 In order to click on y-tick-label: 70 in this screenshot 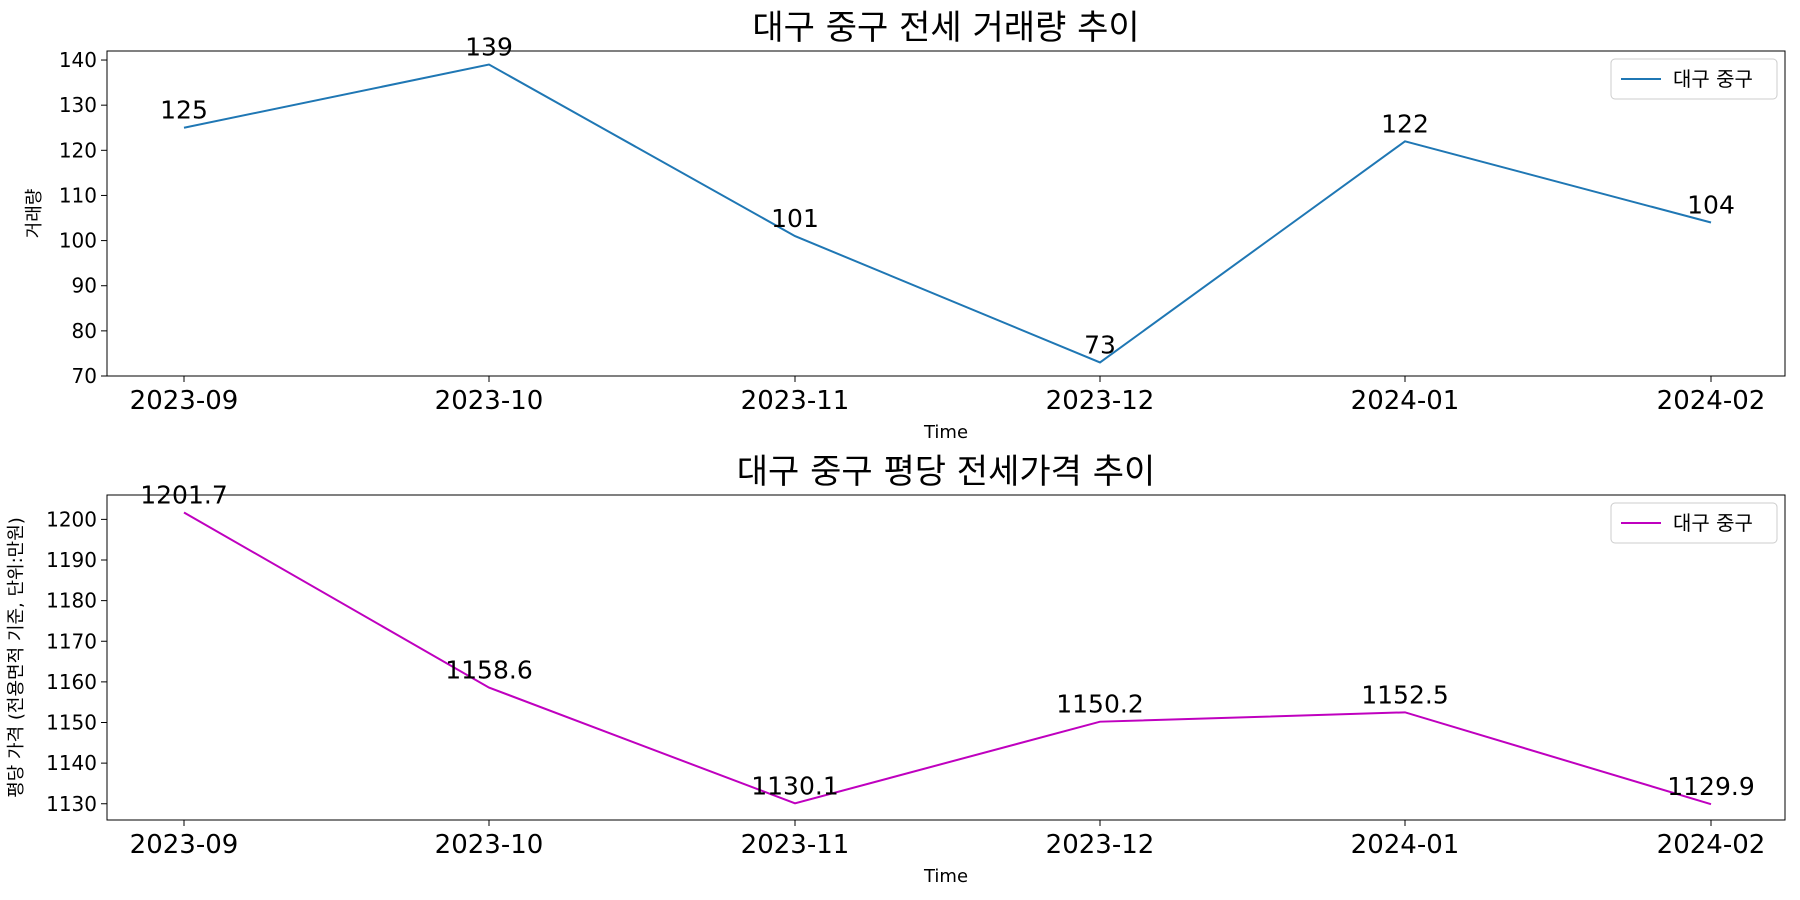, I will do `click(84, 376)`.